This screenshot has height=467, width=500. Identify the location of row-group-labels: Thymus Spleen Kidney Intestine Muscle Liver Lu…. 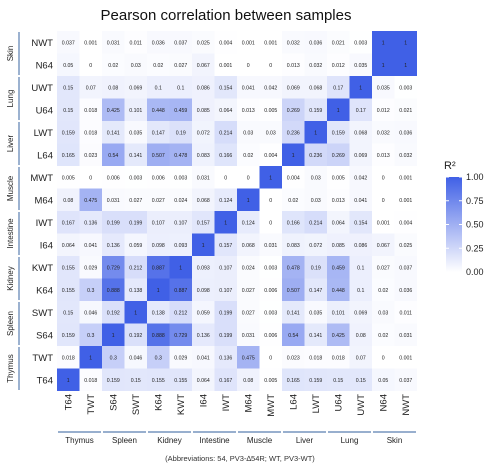
(13, 211).